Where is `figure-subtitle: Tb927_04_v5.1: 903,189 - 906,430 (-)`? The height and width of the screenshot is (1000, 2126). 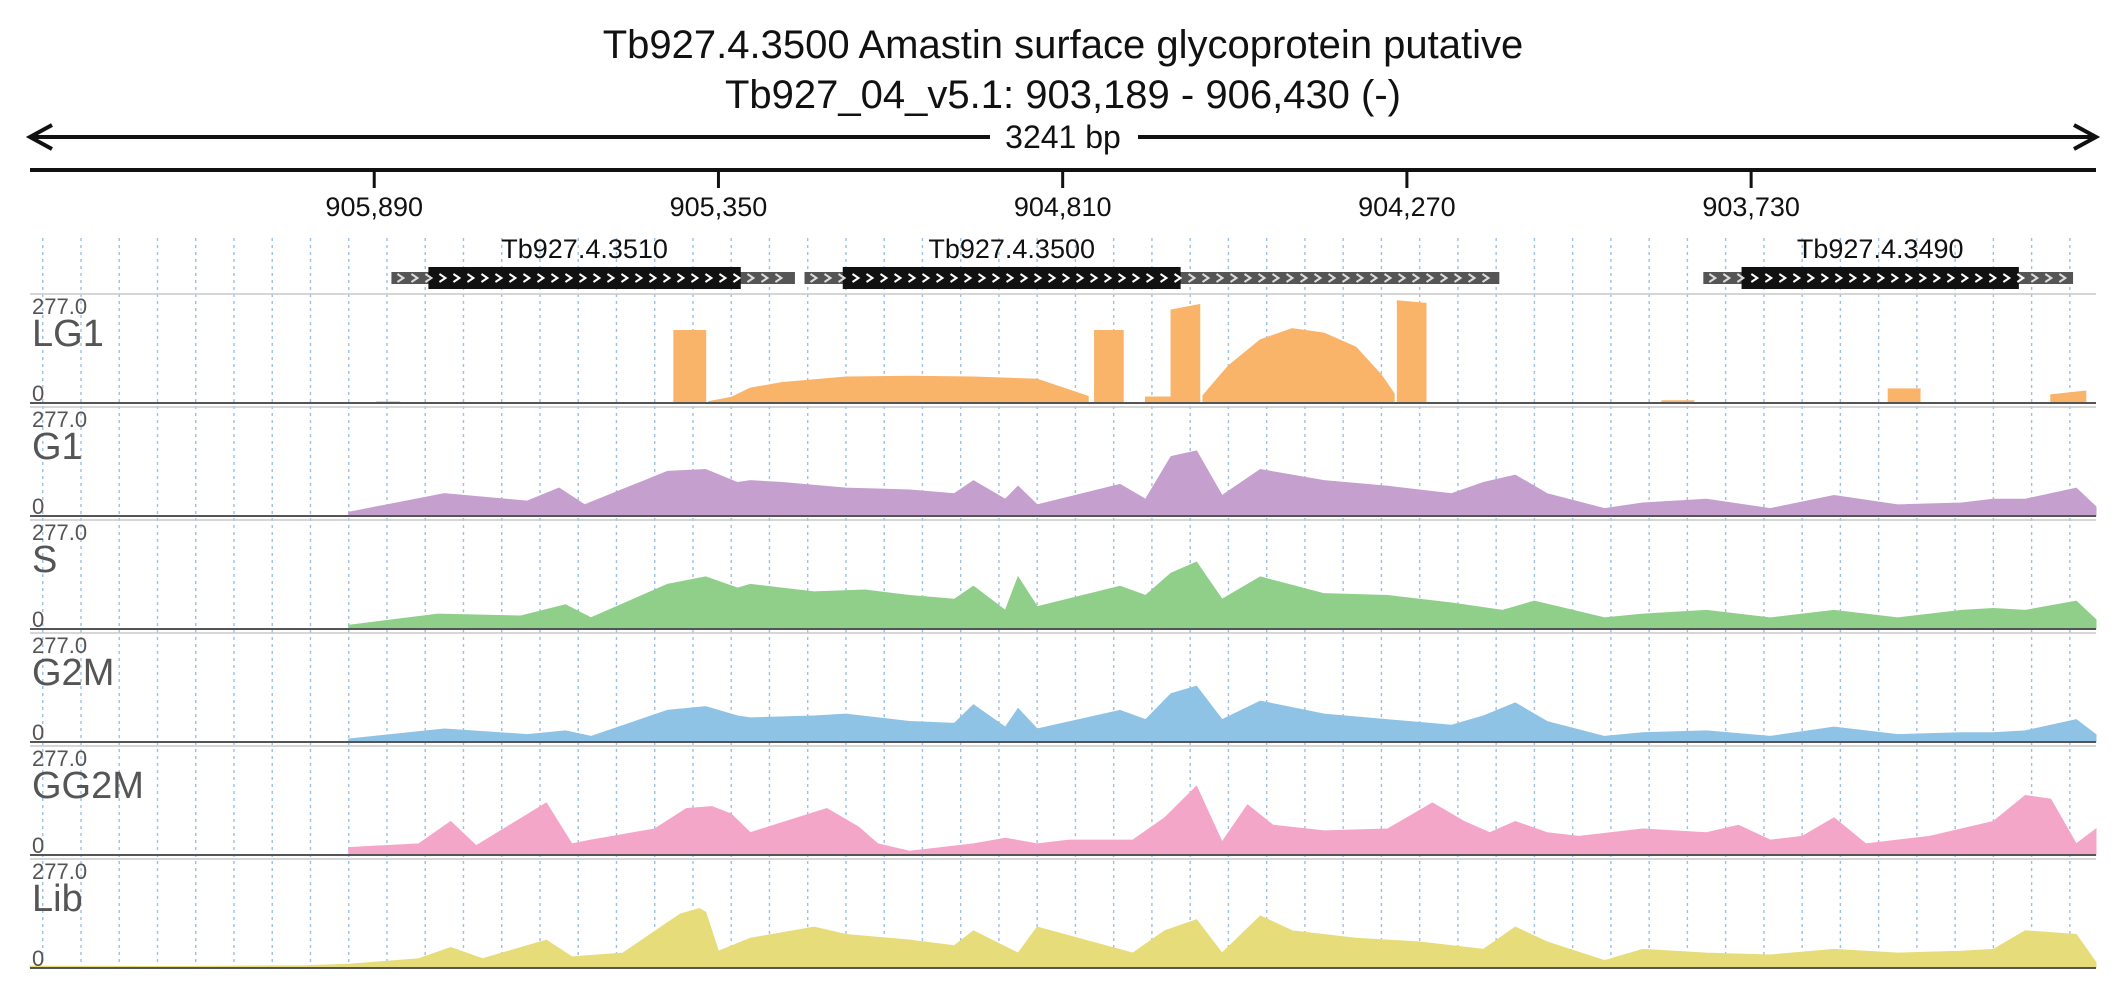 figure-subtitle: Tb927_04_v5.1: 903,189 - 906,430 (-) is located at coordinates (1063, 95).